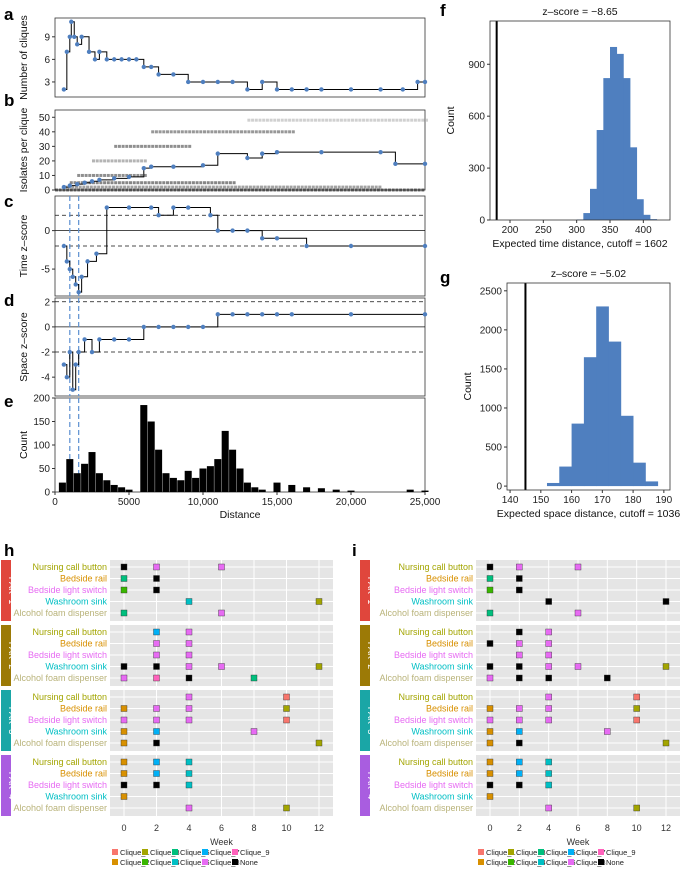 This screenshot has height=875, width=685. Describe the element at coordinates (561, 852) in the screenshot. I see `legend-label: Clique_5` at that location.